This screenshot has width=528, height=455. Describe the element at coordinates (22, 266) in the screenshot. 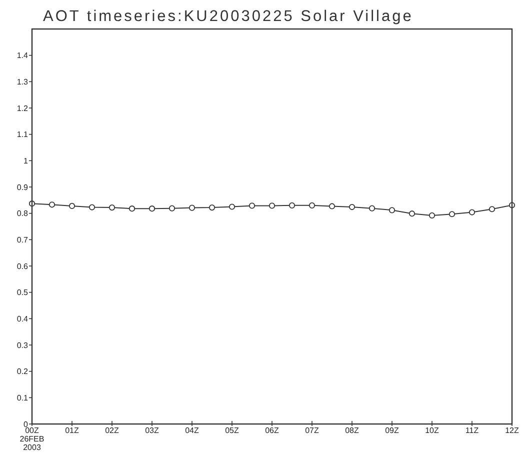

I see `y-tick-label: 0.6` at that location.